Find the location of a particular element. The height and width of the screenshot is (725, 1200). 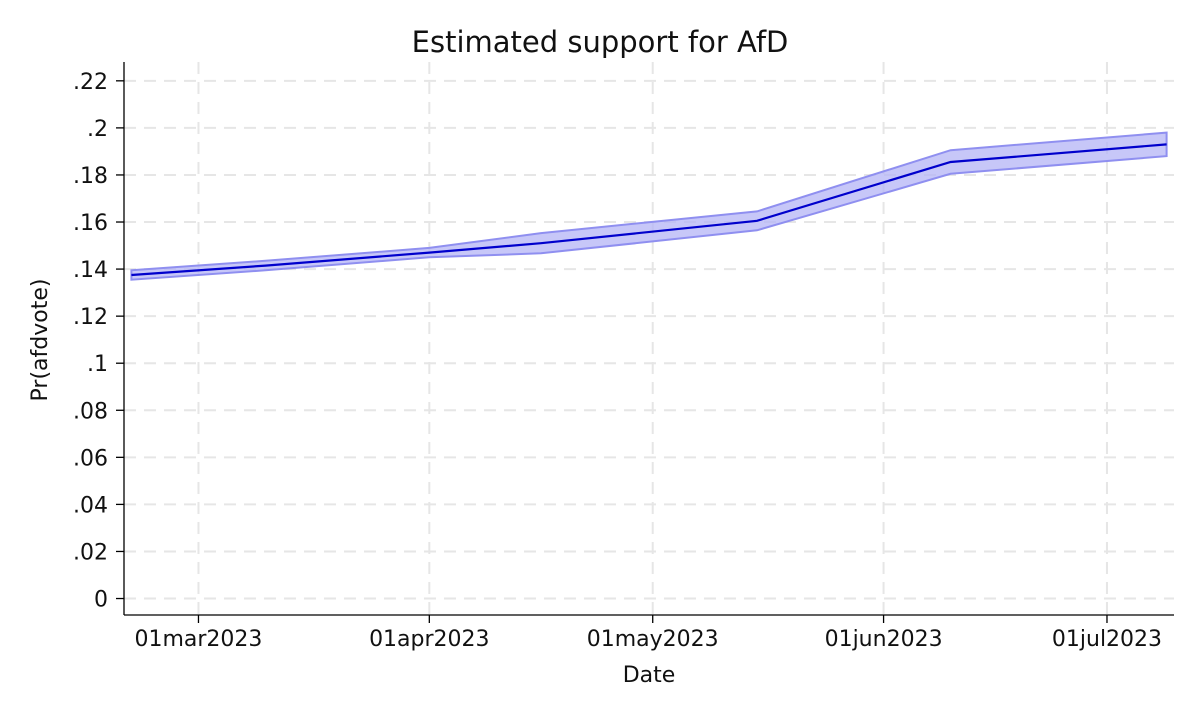

y-tick-label: .16 is located at coordinates (90, 223).